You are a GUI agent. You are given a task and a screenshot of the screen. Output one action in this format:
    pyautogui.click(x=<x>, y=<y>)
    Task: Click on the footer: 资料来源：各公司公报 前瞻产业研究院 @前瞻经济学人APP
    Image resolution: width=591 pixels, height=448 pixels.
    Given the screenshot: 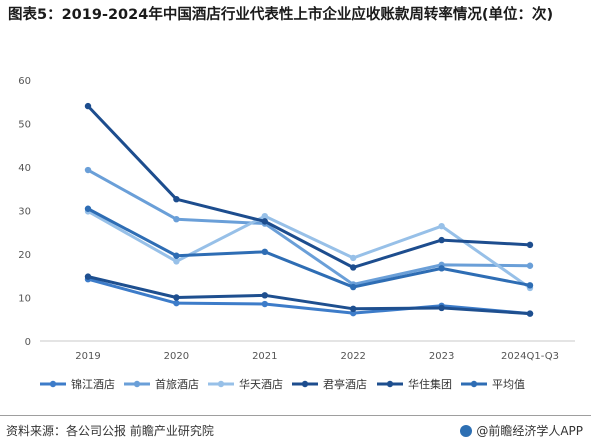 What is the action you would take?
    pyautogui.click(x=295, y=431)
    